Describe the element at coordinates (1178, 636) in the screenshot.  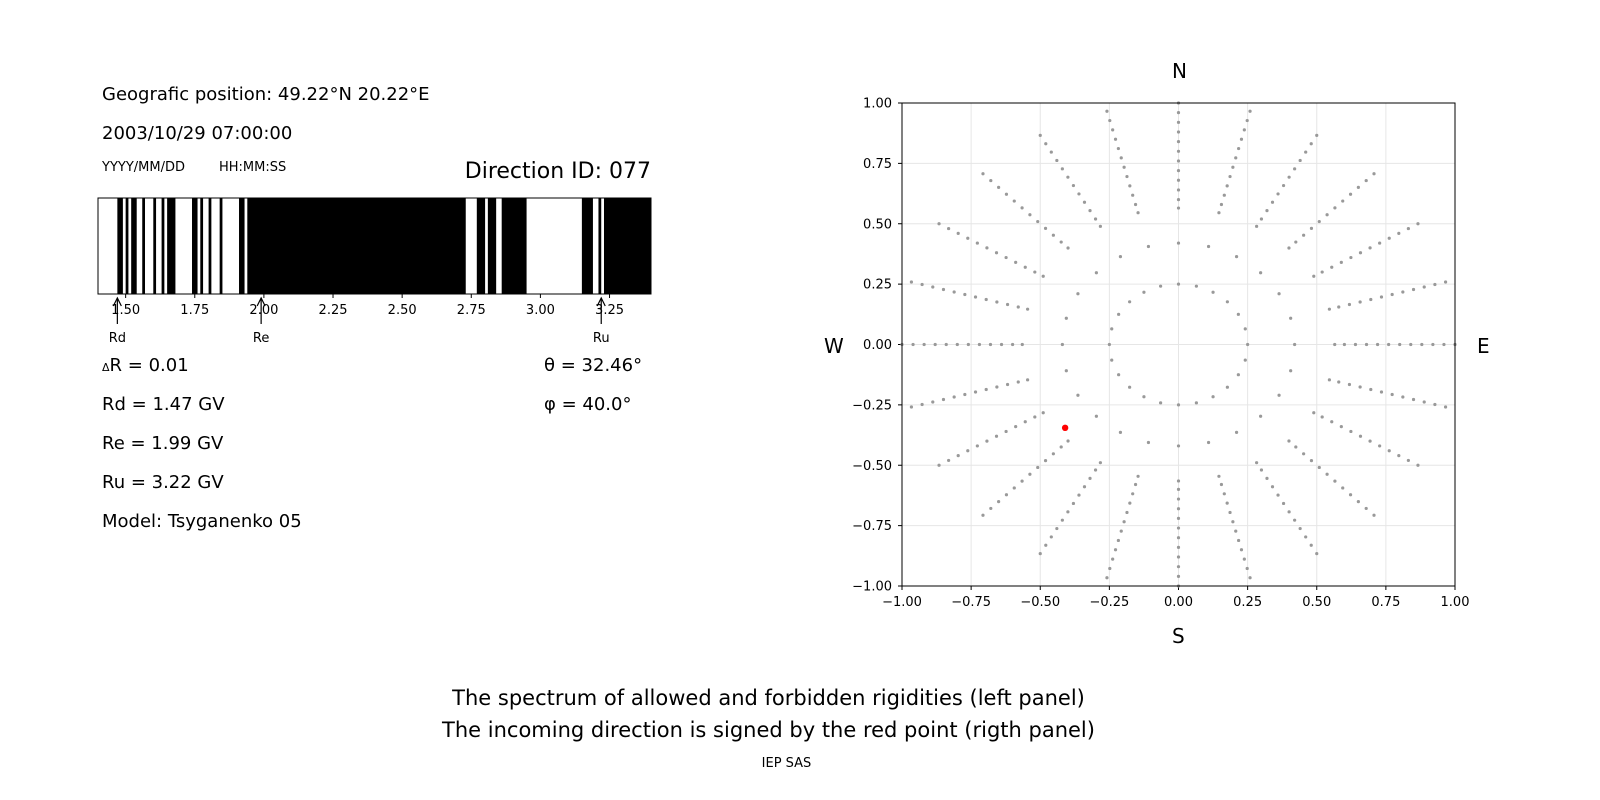
I see `compass-south: S` at that location.